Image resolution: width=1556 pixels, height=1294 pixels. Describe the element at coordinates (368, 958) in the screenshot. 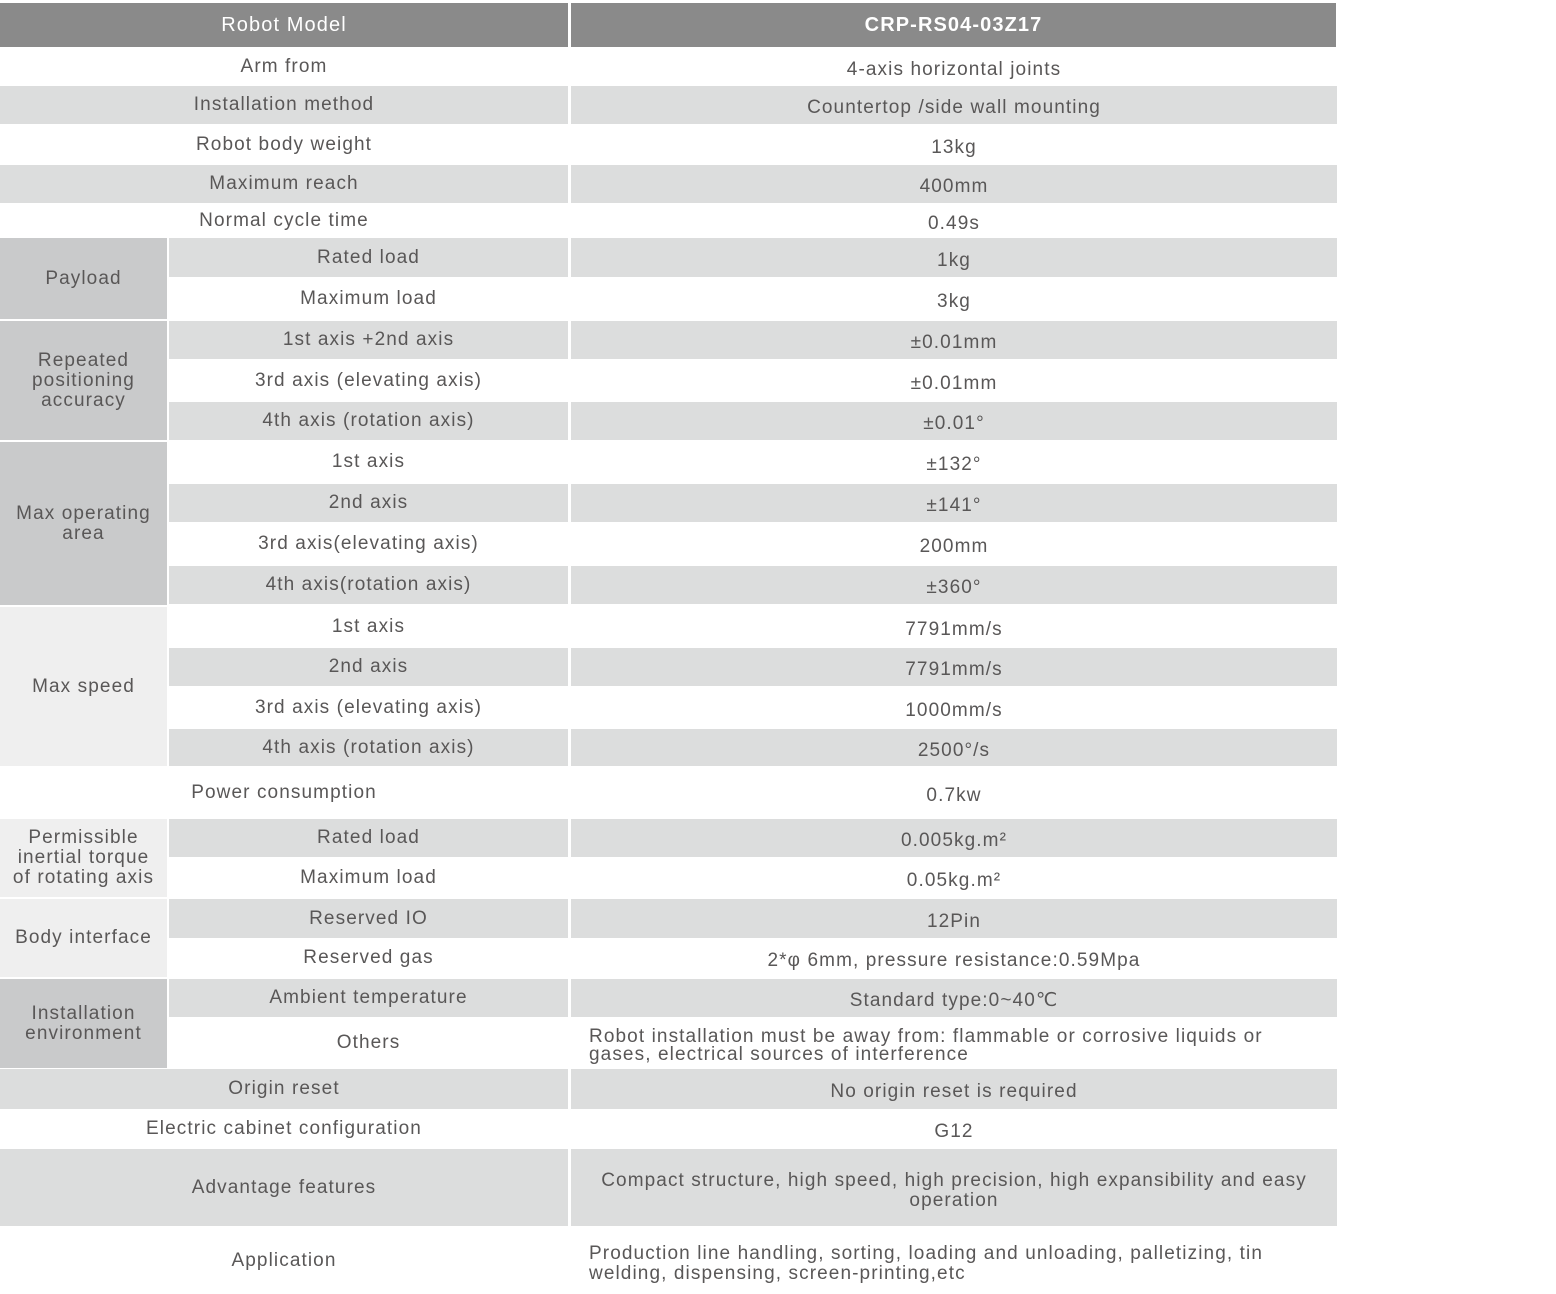

I see `spec-sub-label: Reserved gas` at that location.